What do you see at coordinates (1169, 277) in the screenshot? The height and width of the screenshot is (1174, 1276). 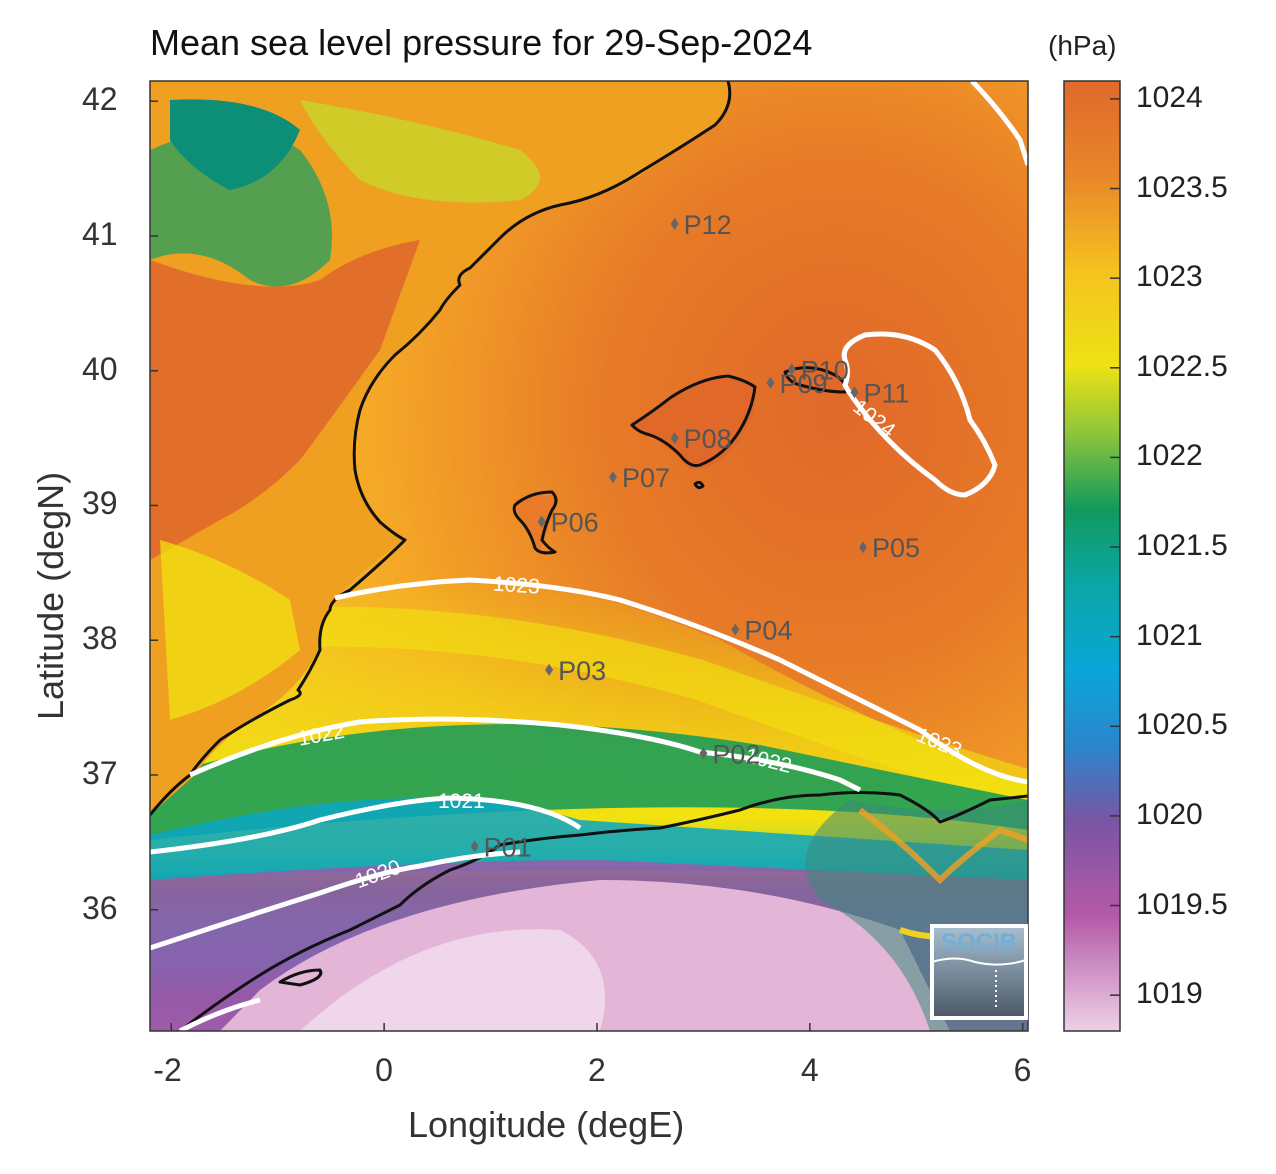 I see `colorbar-tick-label: 1023` at bounding box center [1169, 277].